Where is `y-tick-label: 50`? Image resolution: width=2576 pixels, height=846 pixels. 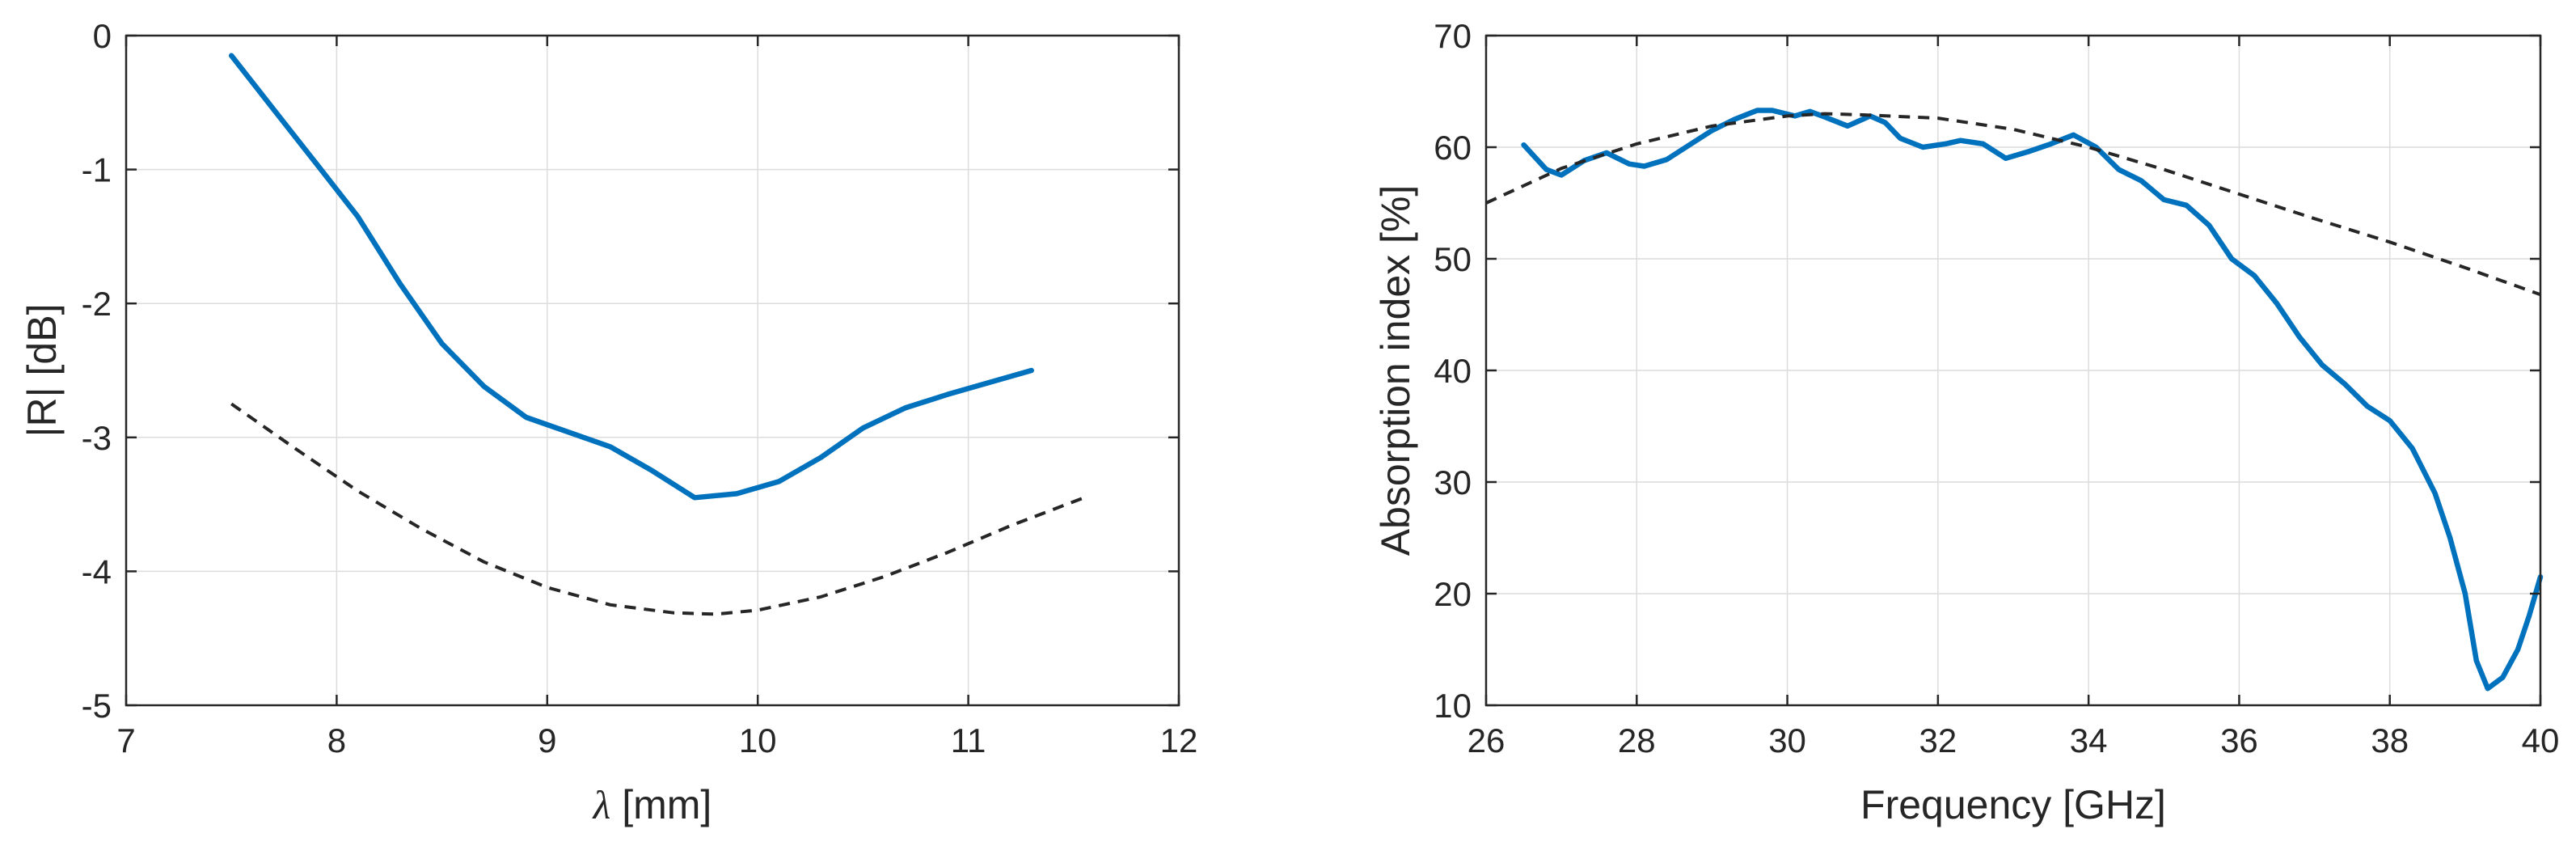 y-tick-label: 50 is located at coordinates (1453, 259).